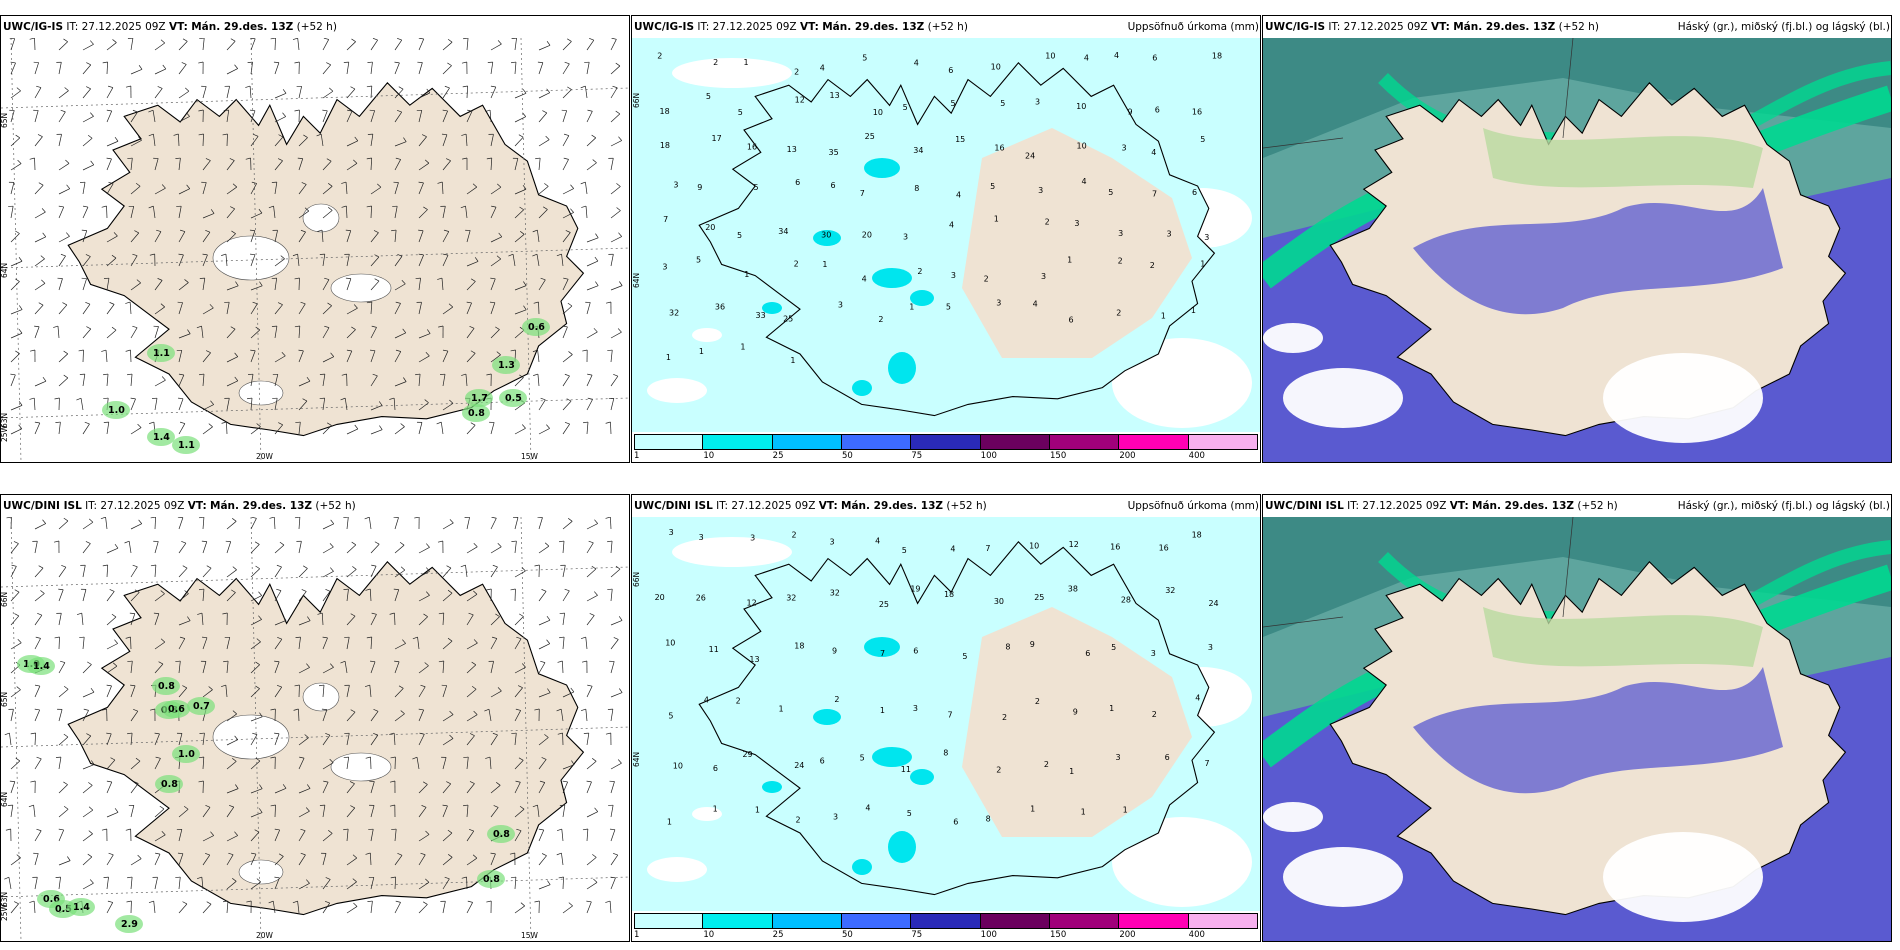 The width and height of the screenshot is (1900, 950). Describe the element at coordinates (916, 188) in the screenshot. I see `precip-value: 8` at that location.